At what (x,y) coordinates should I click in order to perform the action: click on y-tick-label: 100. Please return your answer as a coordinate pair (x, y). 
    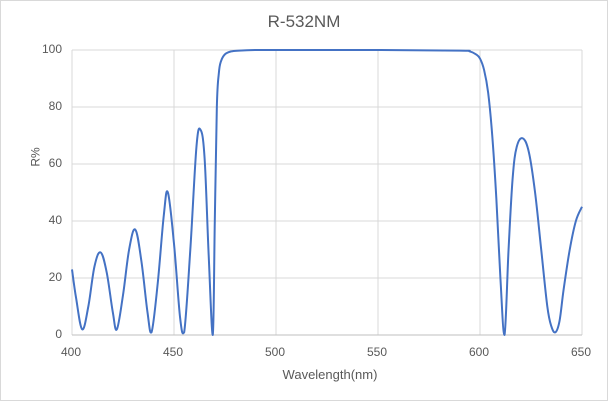
    Looking at the image, I should click on (51, 49).